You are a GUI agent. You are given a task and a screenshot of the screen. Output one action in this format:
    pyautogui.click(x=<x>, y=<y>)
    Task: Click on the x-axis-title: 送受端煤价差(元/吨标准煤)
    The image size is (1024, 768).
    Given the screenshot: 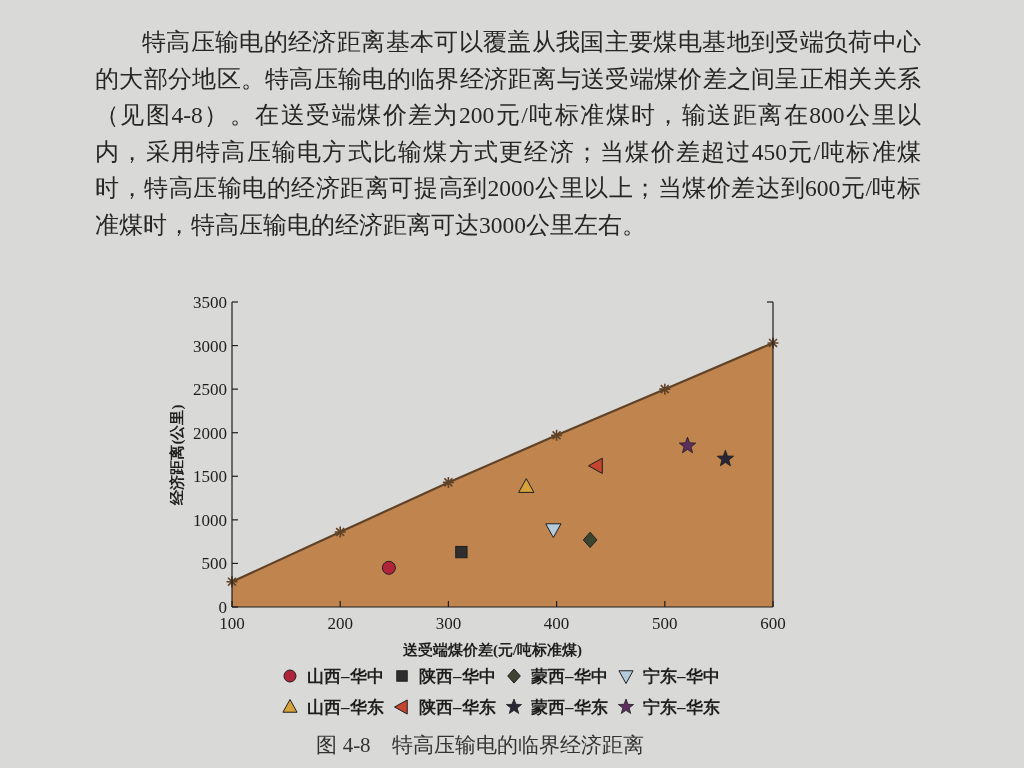 What is the action you would take?
    pyautogui.click(x=492, y=650)
    